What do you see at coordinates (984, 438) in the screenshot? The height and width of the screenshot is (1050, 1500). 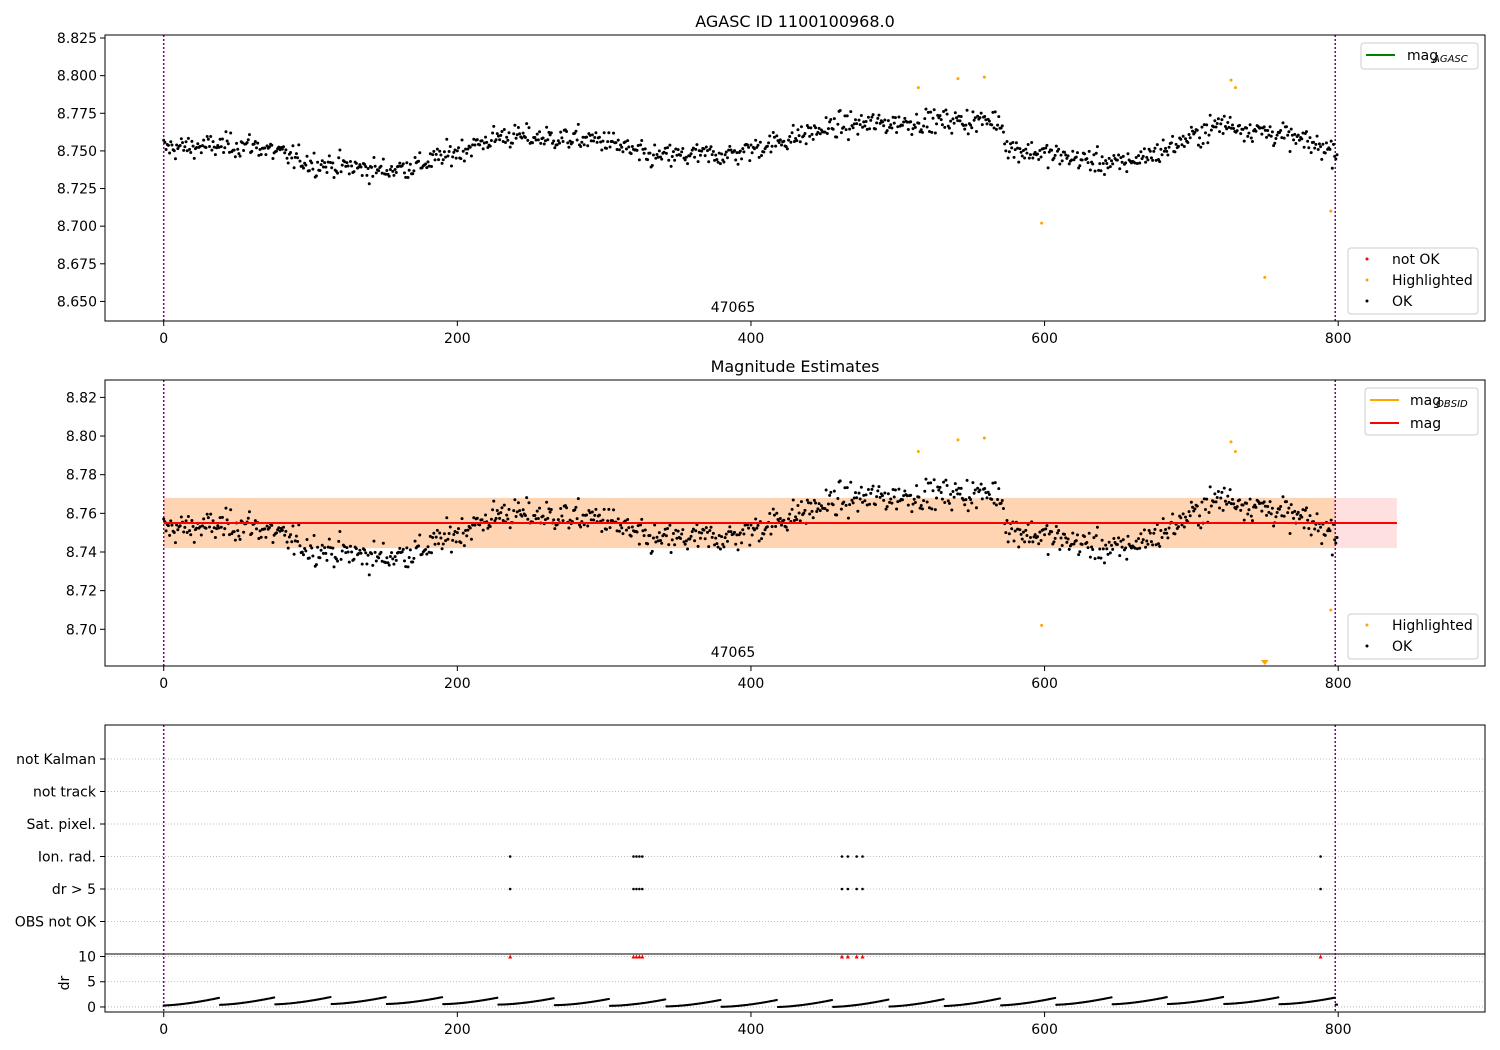 I see `highlighted-point` at bounding box center [984, 438].